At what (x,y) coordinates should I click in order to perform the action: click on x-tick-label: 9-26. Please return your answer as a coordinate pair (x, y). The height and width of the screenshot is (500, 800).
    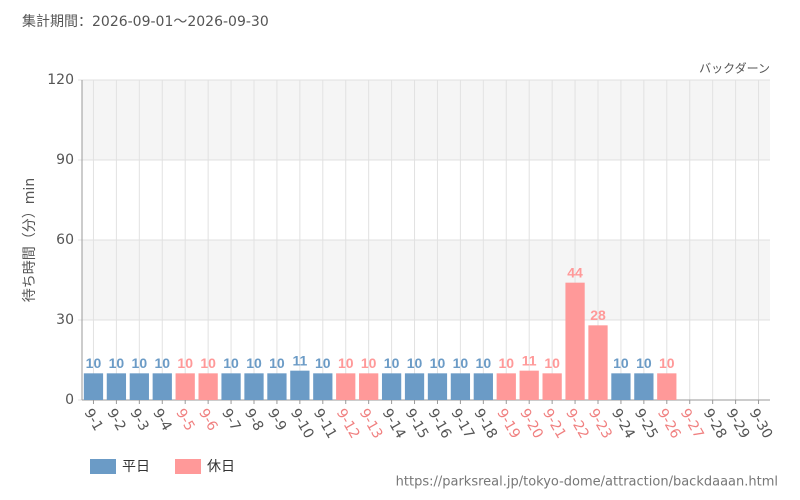
    Looking at the image, I should click on (669, 424).